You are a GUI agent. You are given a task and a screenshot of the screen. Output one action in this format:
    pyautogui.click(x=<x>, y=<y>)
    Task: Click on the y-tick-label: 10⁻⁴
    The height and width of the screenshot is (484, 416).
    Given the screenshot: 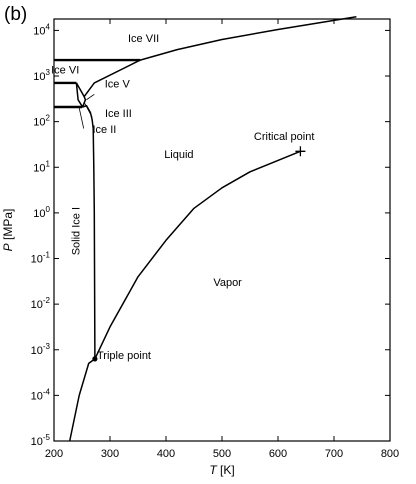 What is the action you would take?
    pyautogui.click(x=41, y=394)
    